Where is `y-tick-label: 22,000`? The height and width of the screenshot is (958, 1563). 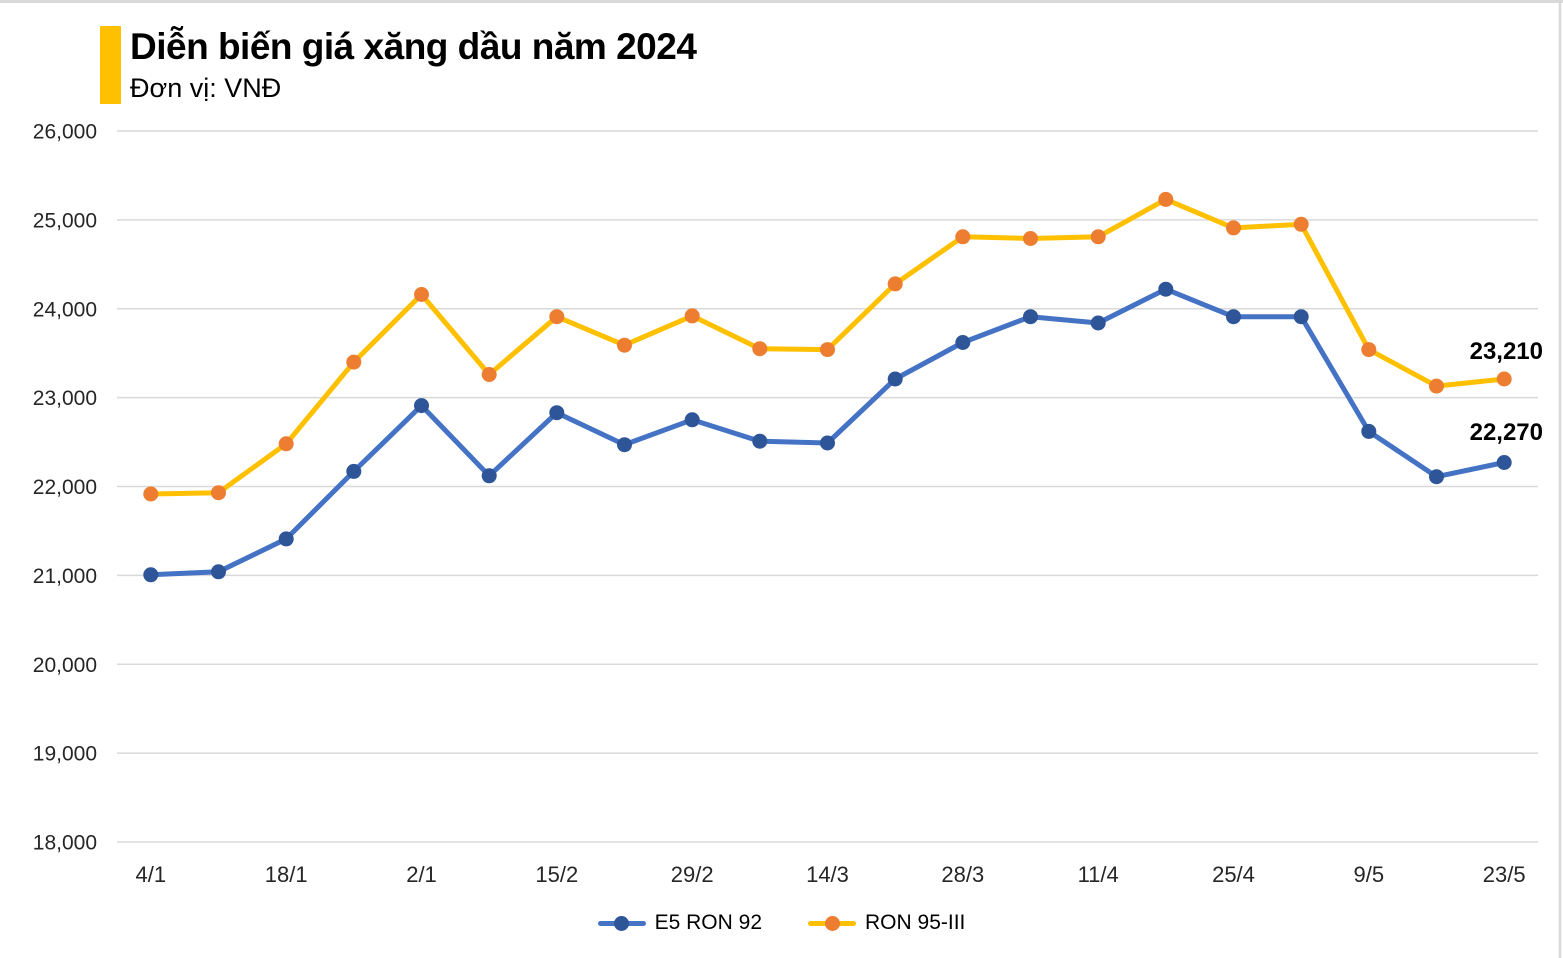 y-tick-label: 22,000 is located at coordinates (65, 487).